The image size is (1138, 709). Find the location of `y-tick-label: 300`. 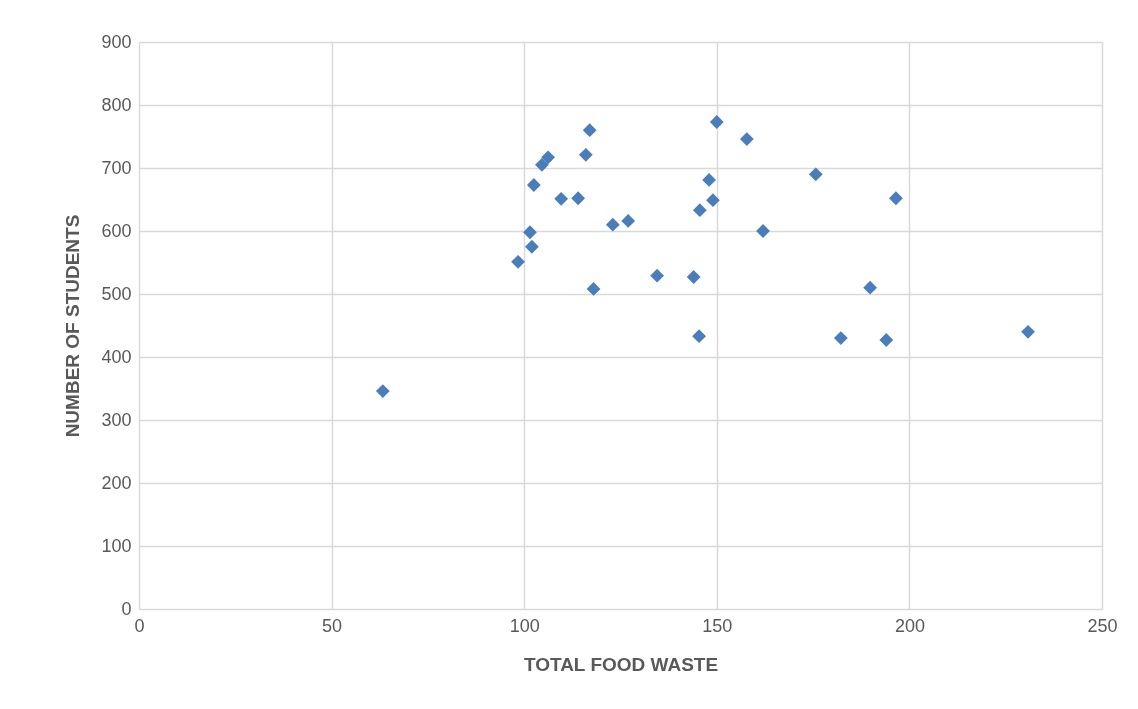

y-tick-label: 300 is located at coordinates (116, 419).